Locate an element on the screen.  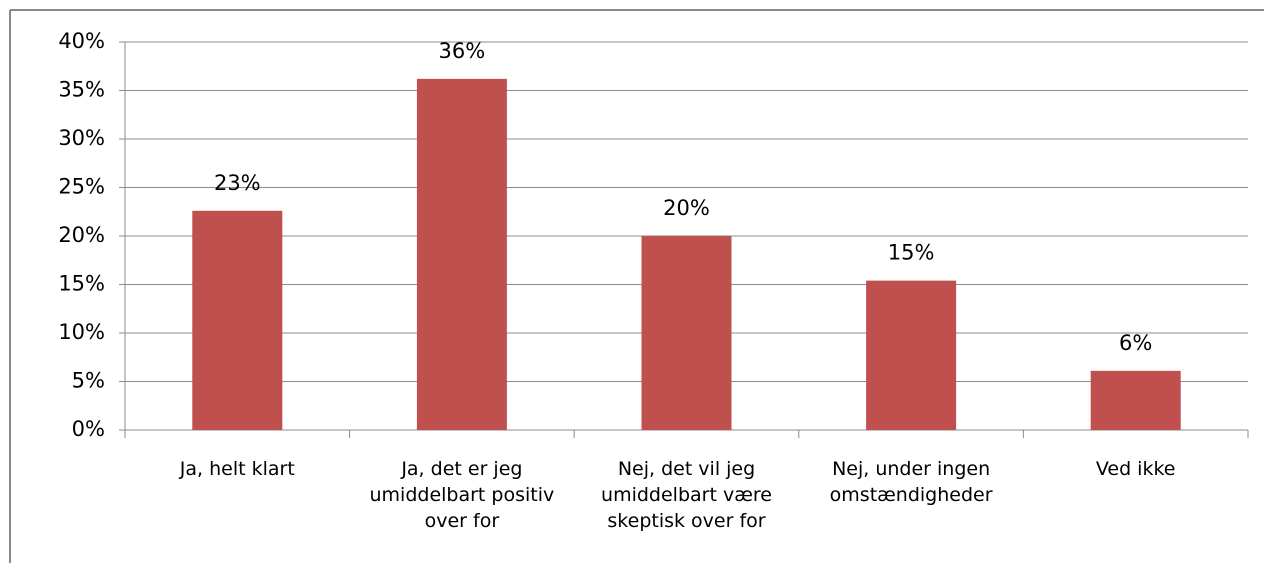
x-tick-label: Nej, under ingen omstændigheder is located at coordinates (911, 482).